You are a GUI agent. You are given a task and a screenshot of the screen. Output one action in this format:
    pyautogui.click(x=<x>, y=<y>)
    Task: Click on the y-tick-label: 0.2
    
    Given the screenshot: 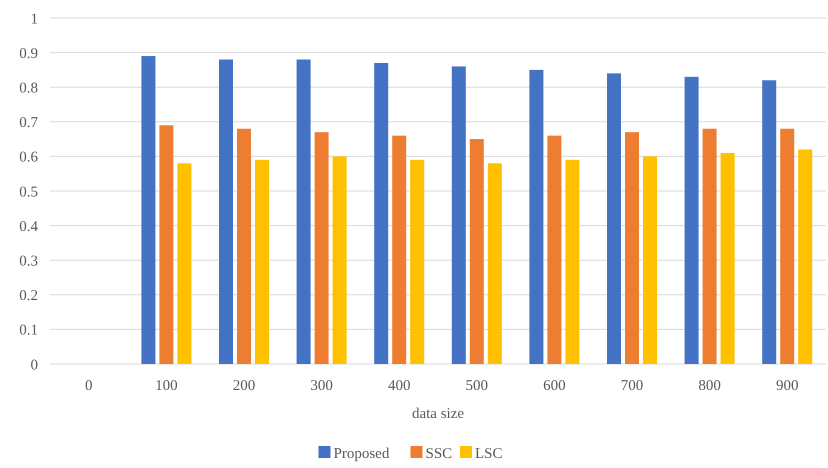 What is the action you would take?
    pyautogui.click(x=28, y=296)
    